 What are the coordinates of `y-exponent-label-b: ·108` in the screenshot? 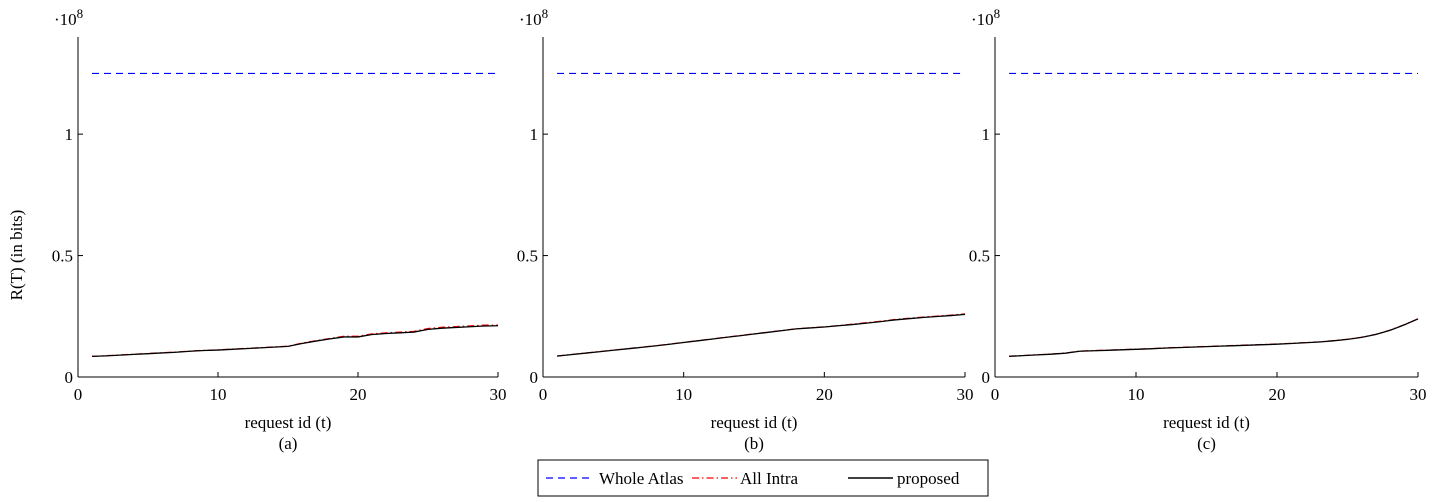 It's located at (533, 17).